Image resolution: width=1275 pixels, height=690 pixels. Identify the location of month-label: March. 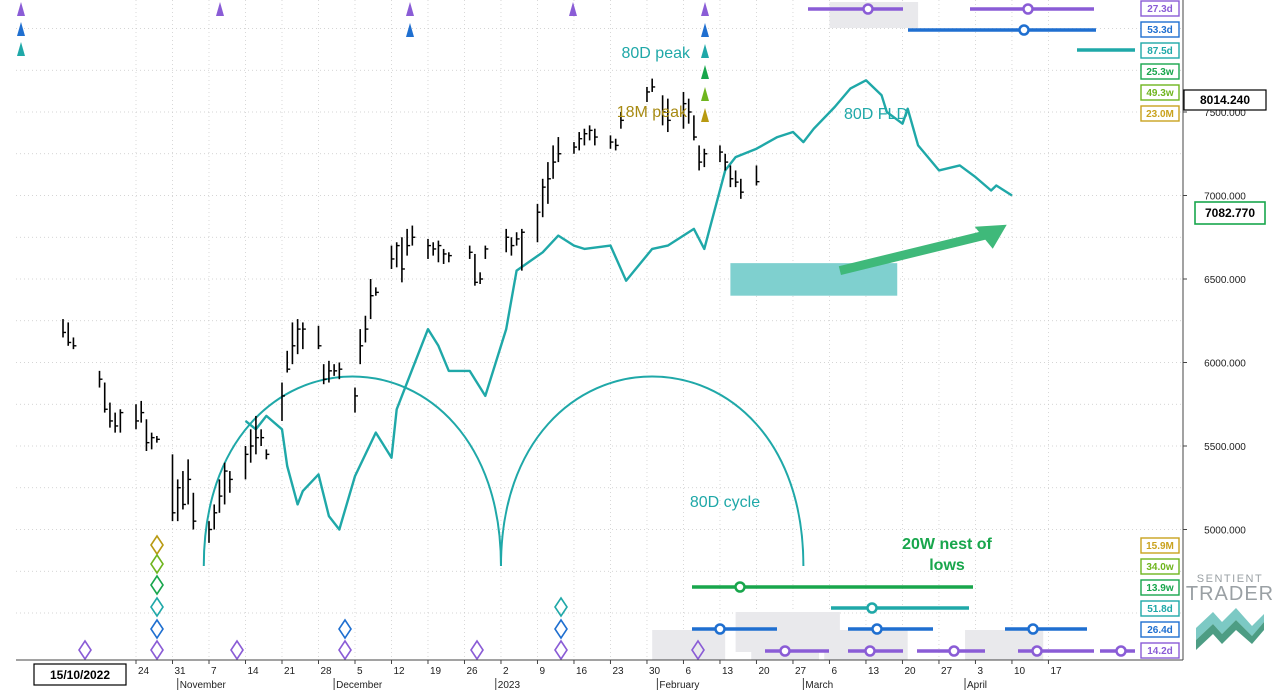
(819, 685).